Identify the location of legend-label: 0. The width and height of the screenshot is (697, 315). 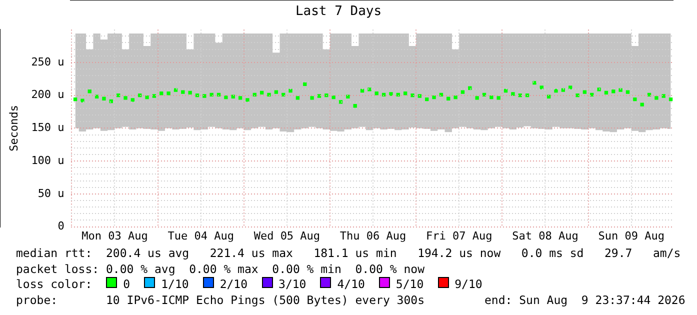
(126, 285).